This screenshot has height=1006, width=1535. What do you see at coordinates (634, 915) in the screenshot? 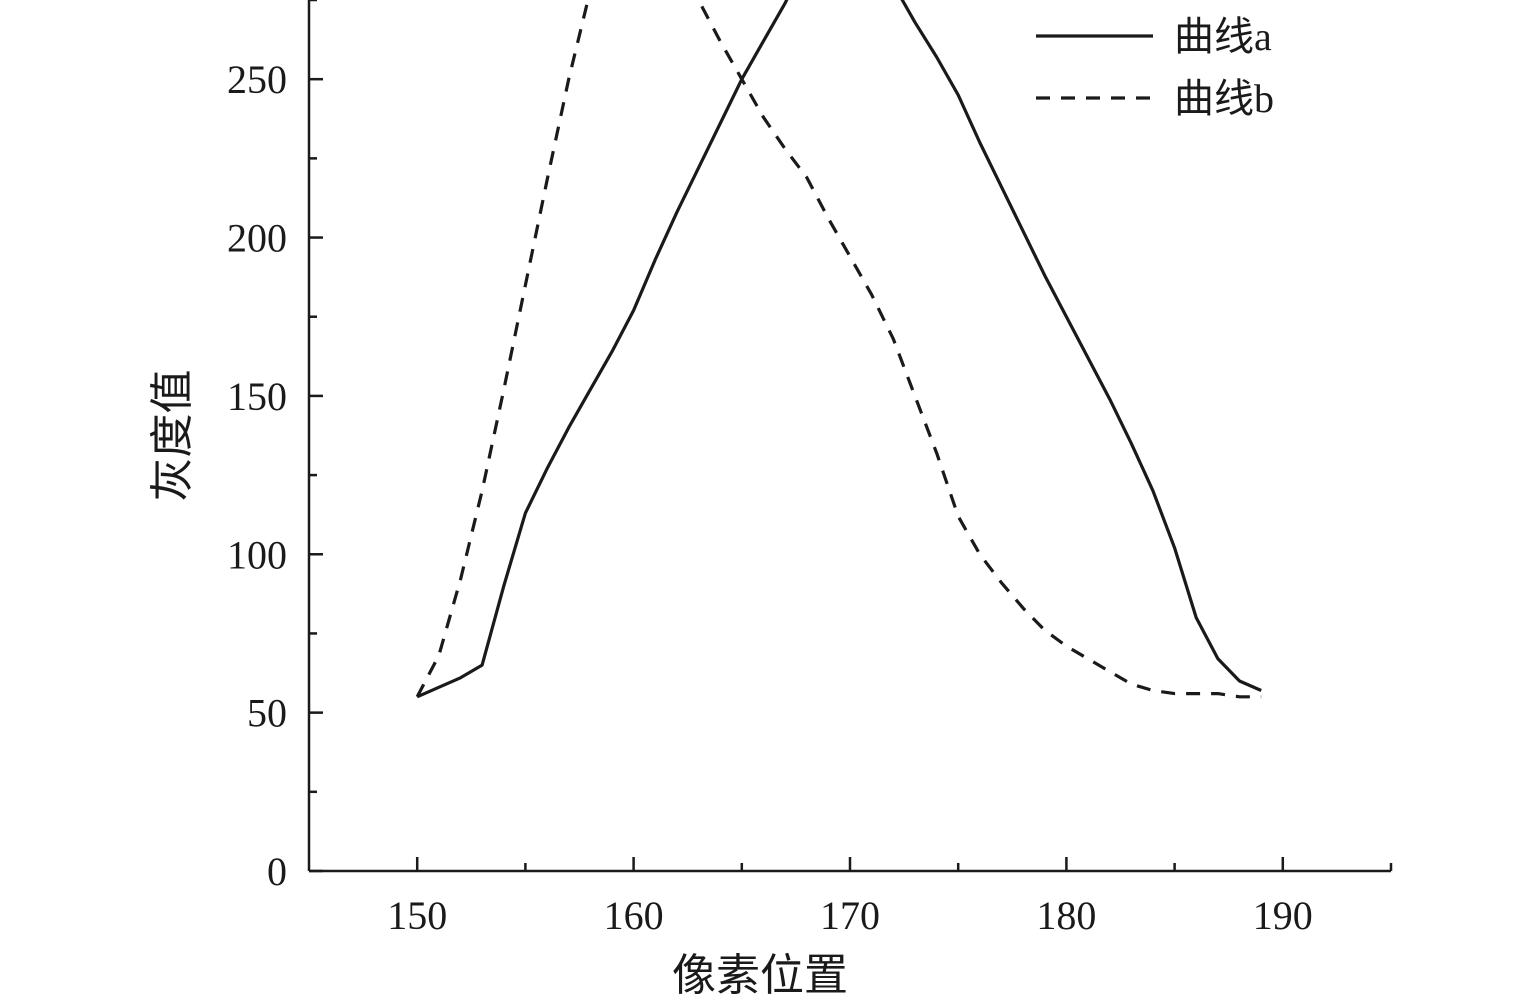
I see `x-tick-label: 160` at bounding box center [634, 915].